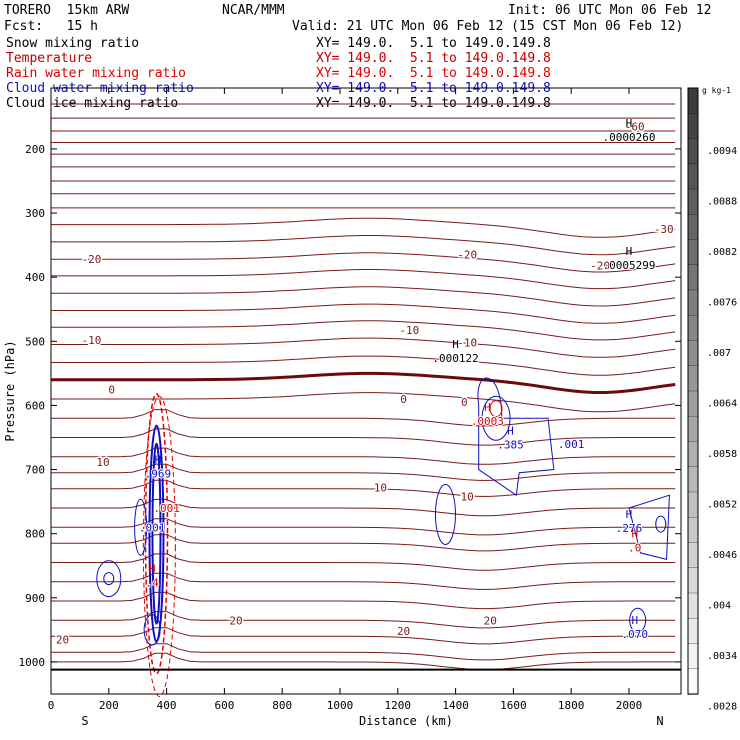  What do you see at coordinates (487, 421) in the screenshot?
I see `maximum-value: .0003` at bounding box center [487, 421].